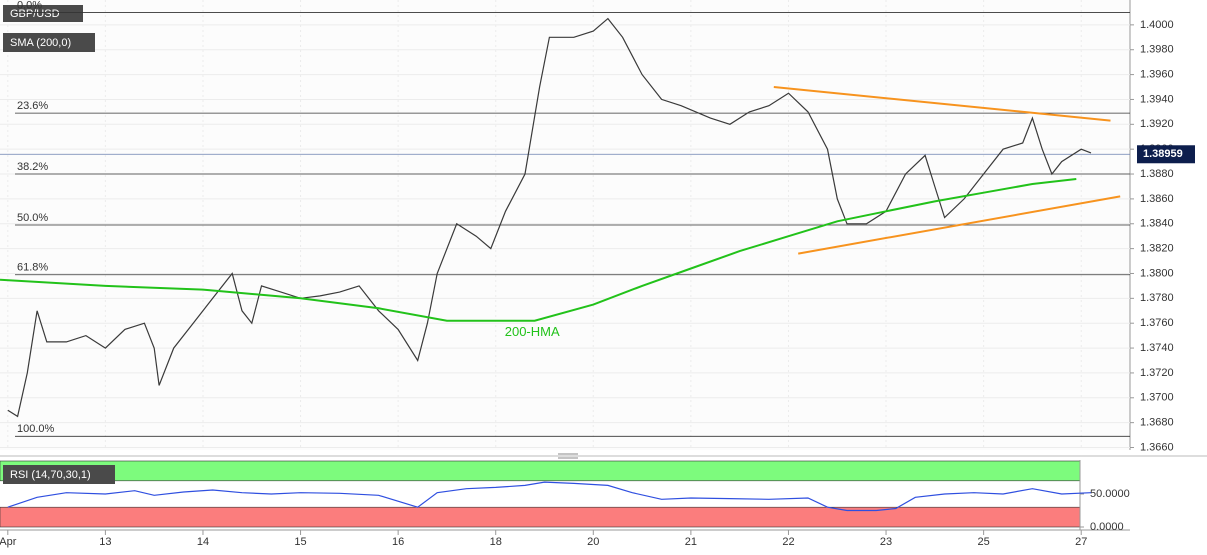 Image resolution: width=1207 pixels, height=555 pixels. Describe the element at coordinates (788, 542) in the screenshot. I see `x-tick-label: 22` at that location.